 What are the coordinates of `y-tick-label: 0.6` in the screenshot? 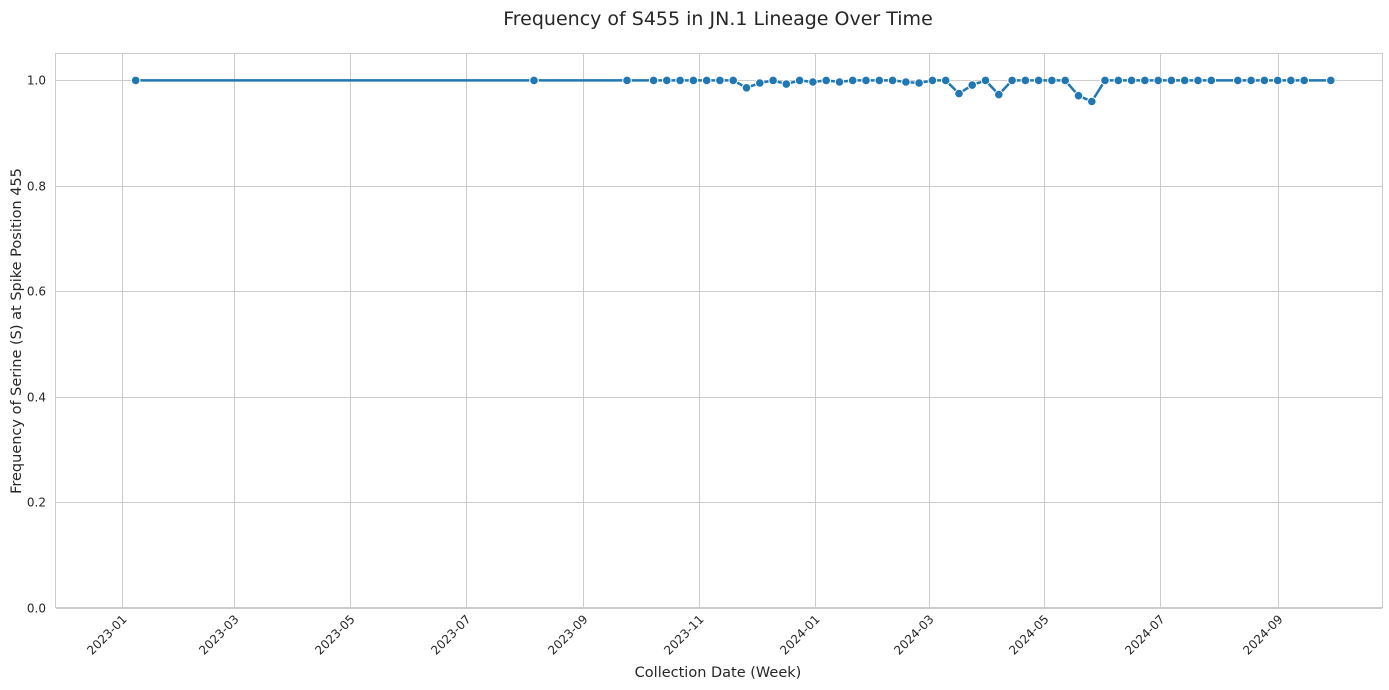 It's located at (36, 292).